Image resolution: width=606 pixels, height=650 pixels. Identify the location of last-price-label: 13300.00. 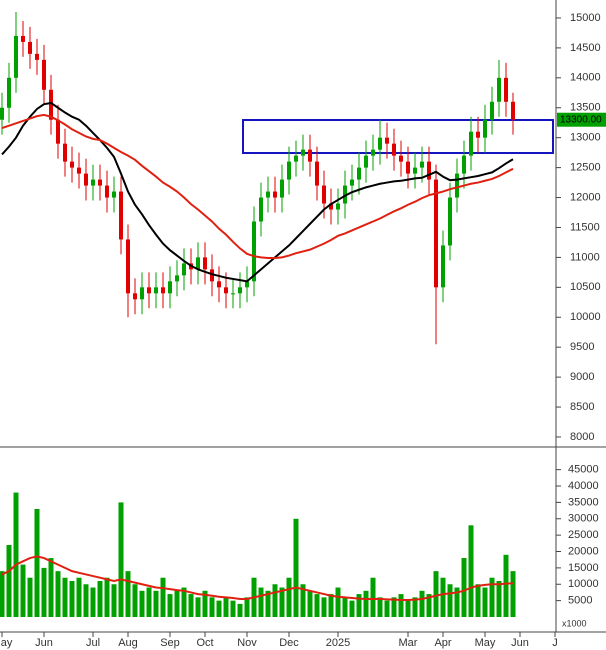
(581, 119).